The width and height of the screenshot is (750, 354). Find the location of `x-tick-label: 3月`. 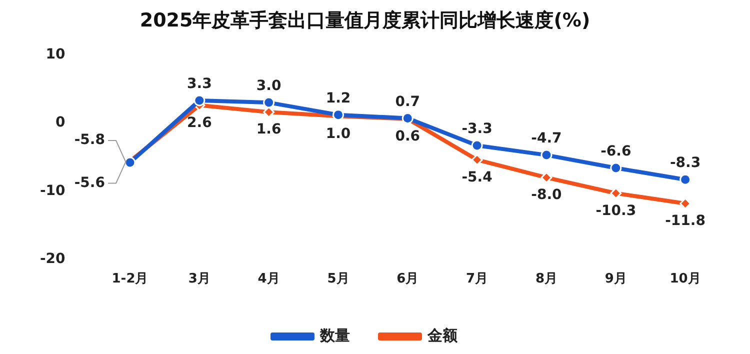

x-tick-label: 3月 is located at coordinates (199, 279).